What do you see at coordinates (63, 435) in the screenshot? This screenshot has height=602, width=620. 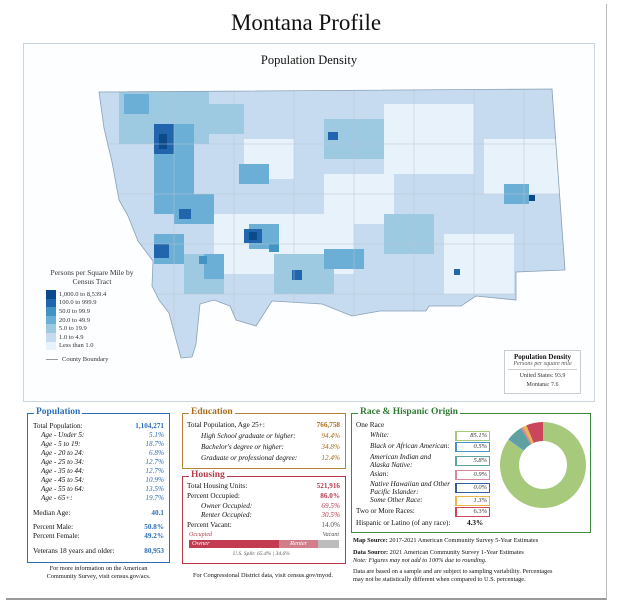 I see `pop-label: Age - Under 5:` at bounding box center [63, 435].